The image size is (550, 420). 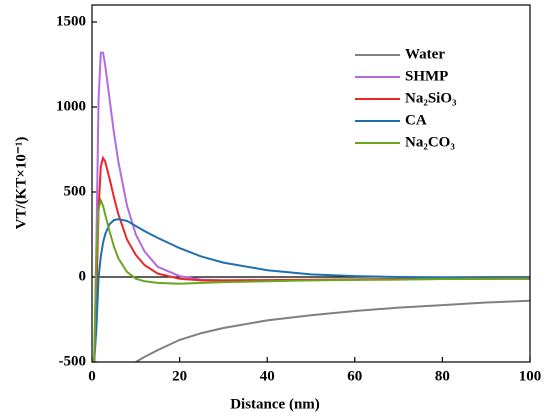 What do you see at coordinates (431, 98) in the screenshot?
I see `legend-label: Na₂SiO₃` at bounding box center [431, 98].